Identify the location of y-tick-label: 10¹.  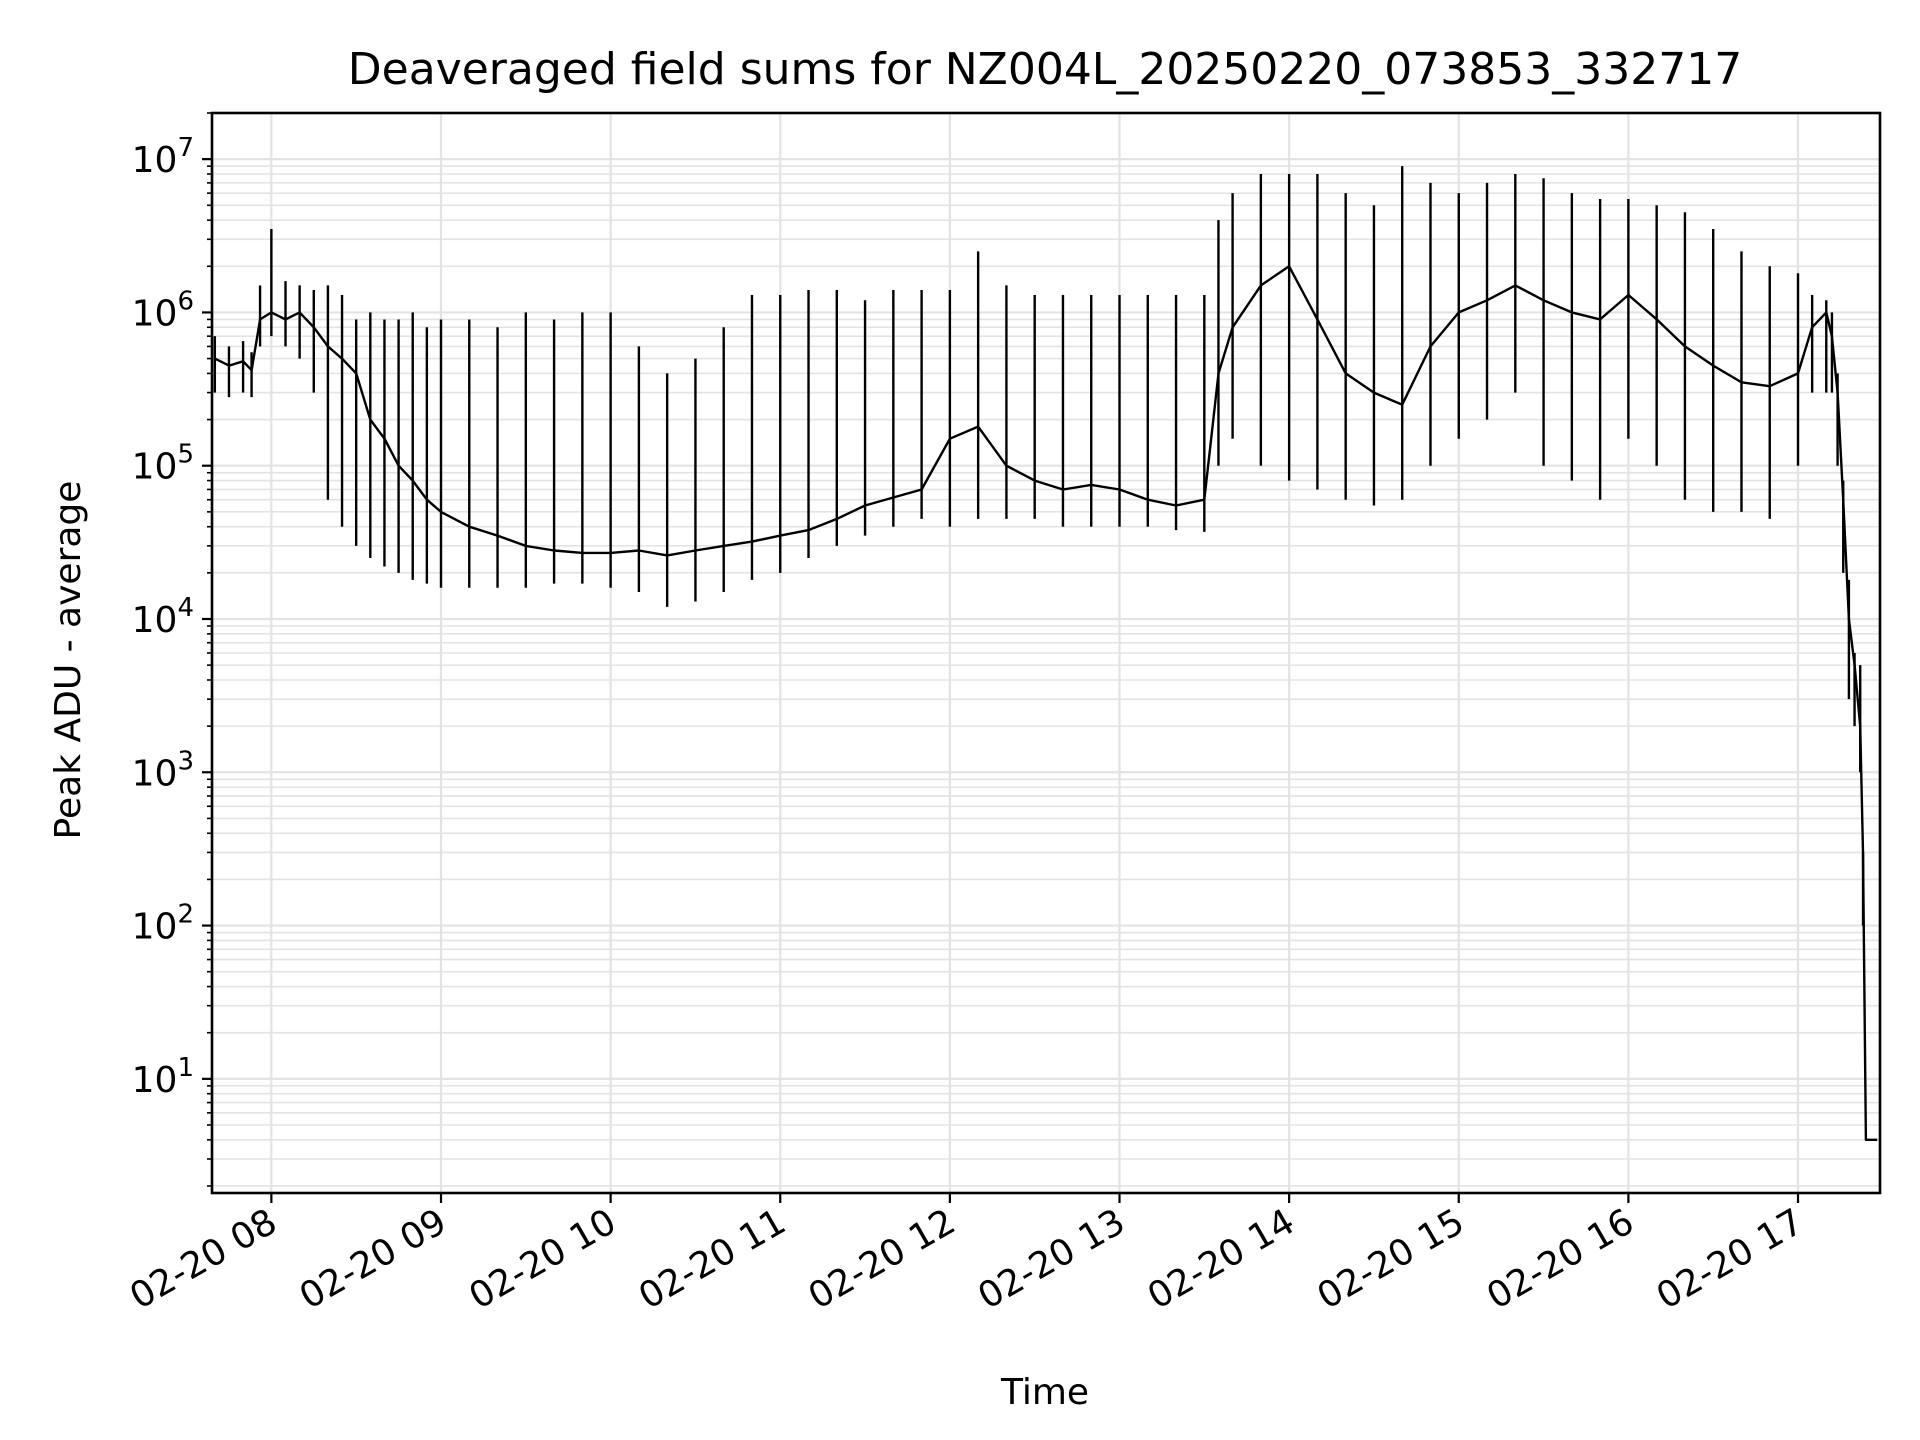
(163, 1077).